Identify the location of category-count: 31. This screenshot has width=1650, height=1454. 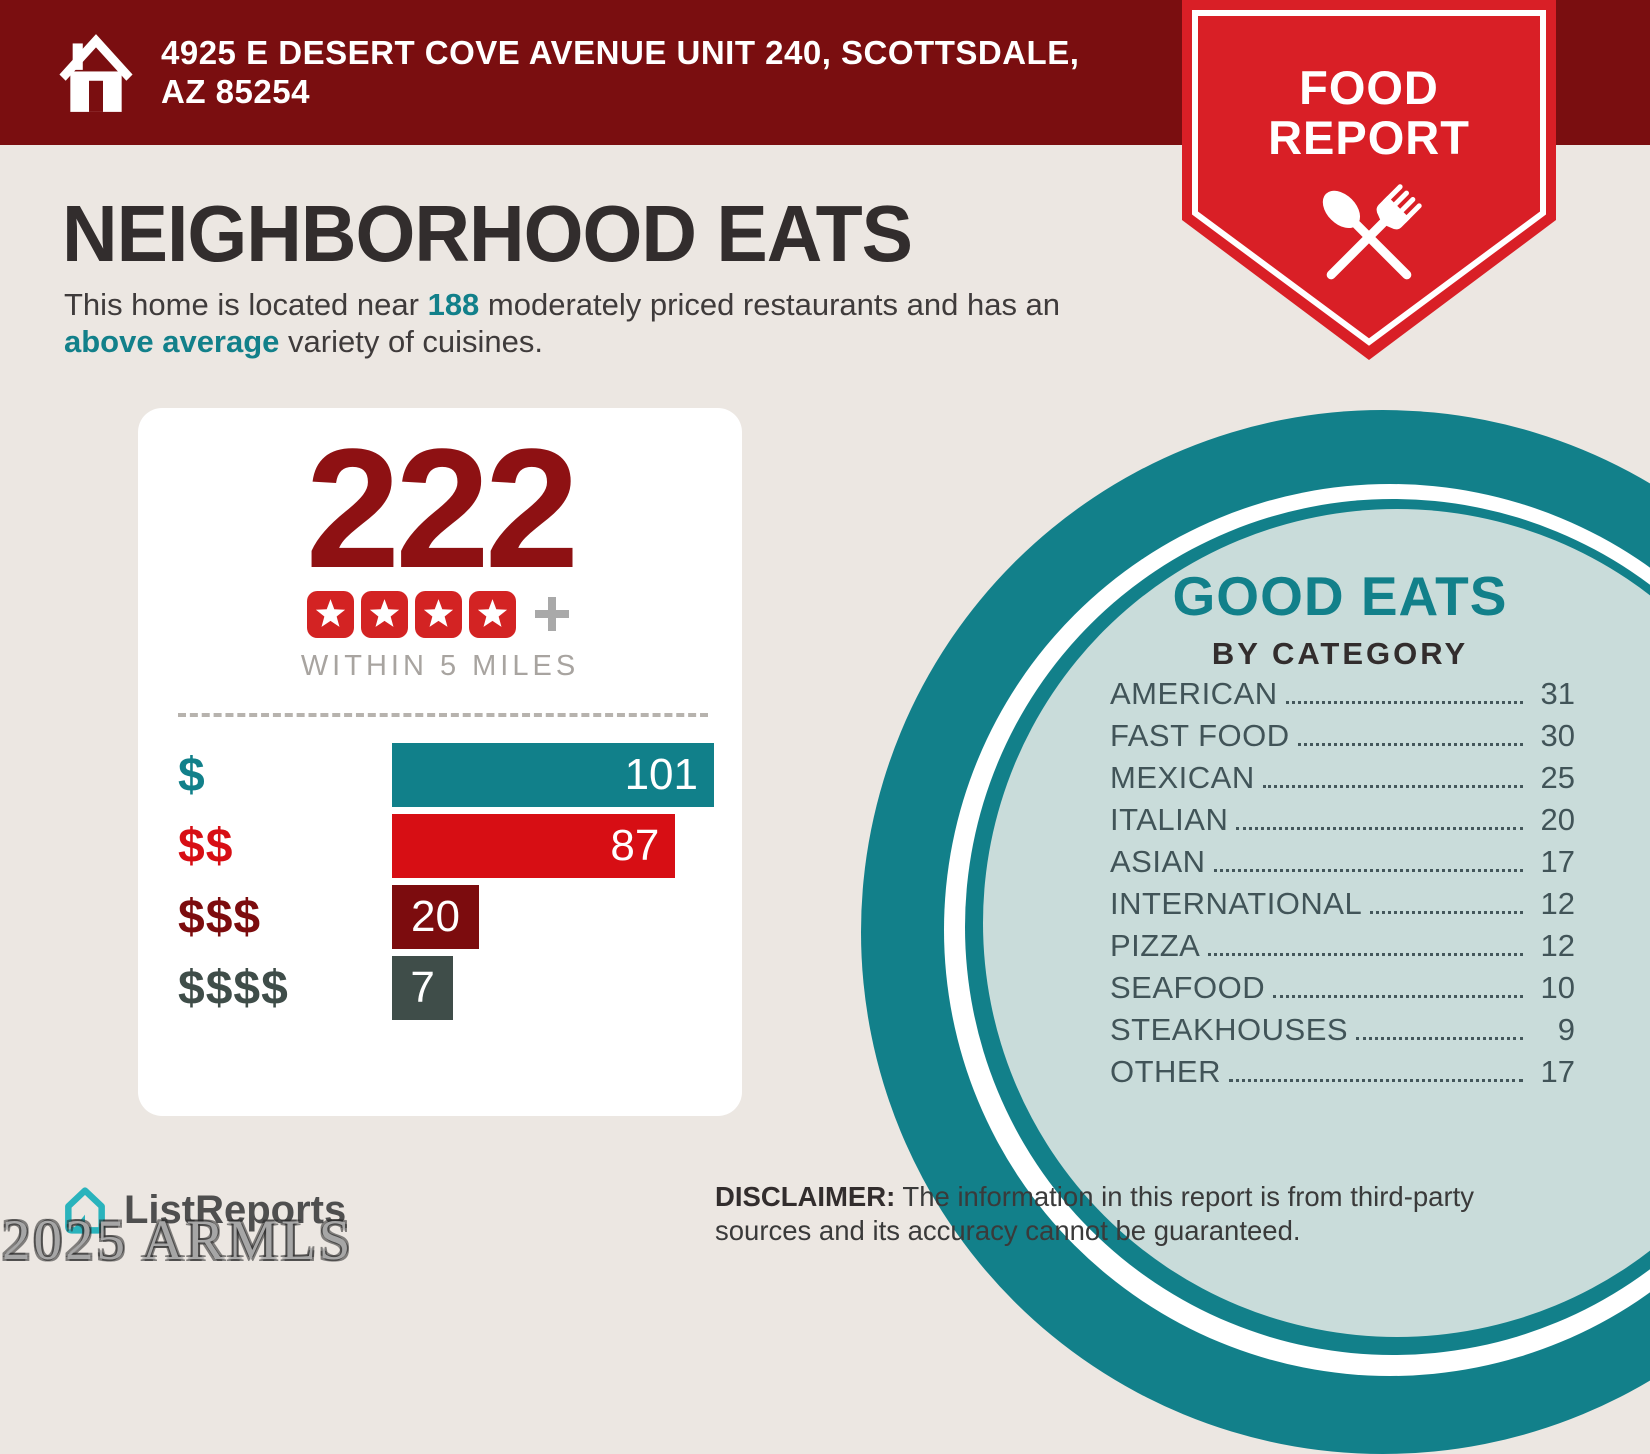
(1557, 693).